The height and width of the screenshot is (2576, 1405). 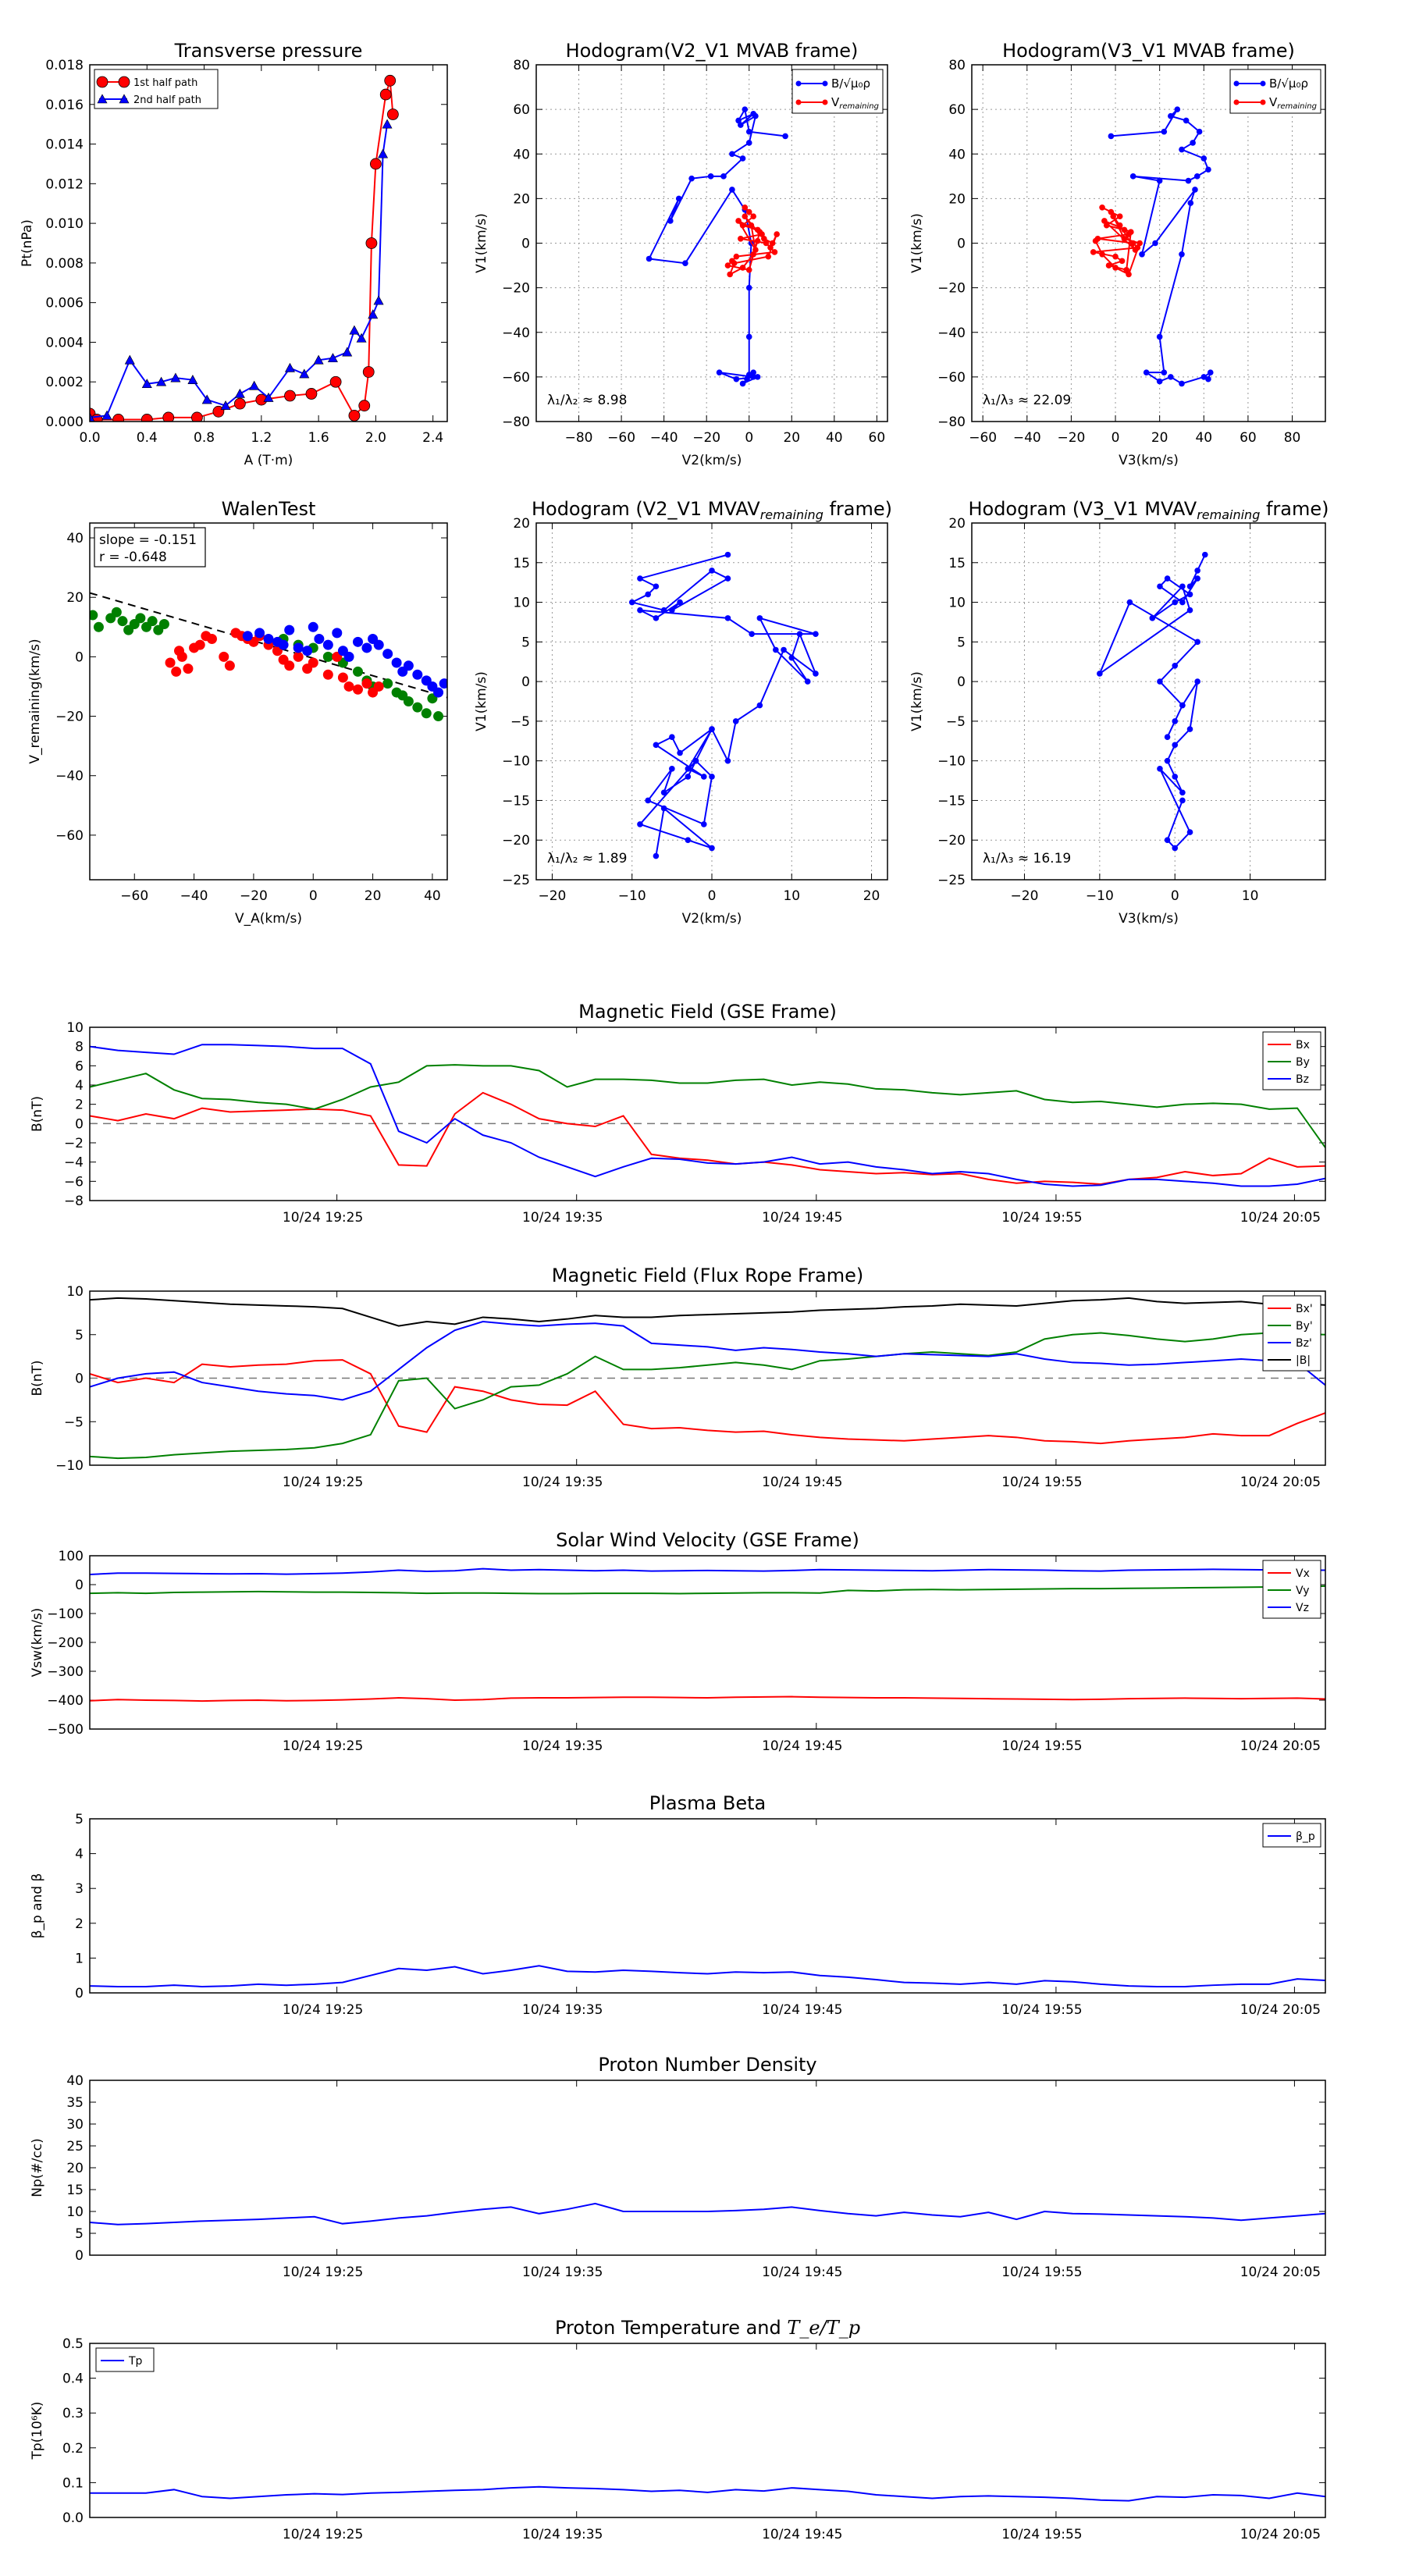 I want to click on y-tick-label: −20, so click(x=516, y=841).